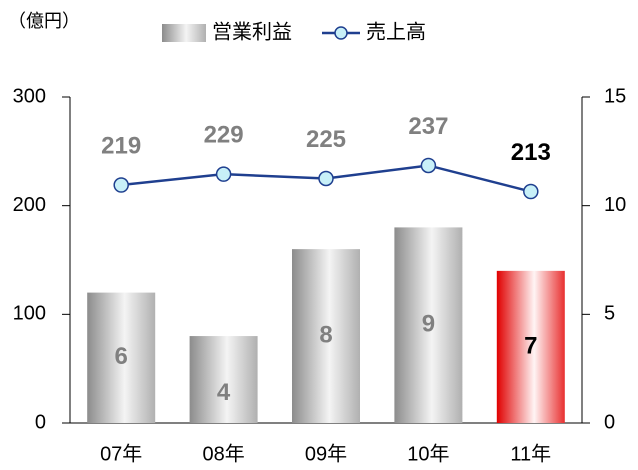 This screenshot has width=638, height=470. Describe the element at coordinates (224, 392) in the screenshot. I see `bar-value-label: 4` at that location.